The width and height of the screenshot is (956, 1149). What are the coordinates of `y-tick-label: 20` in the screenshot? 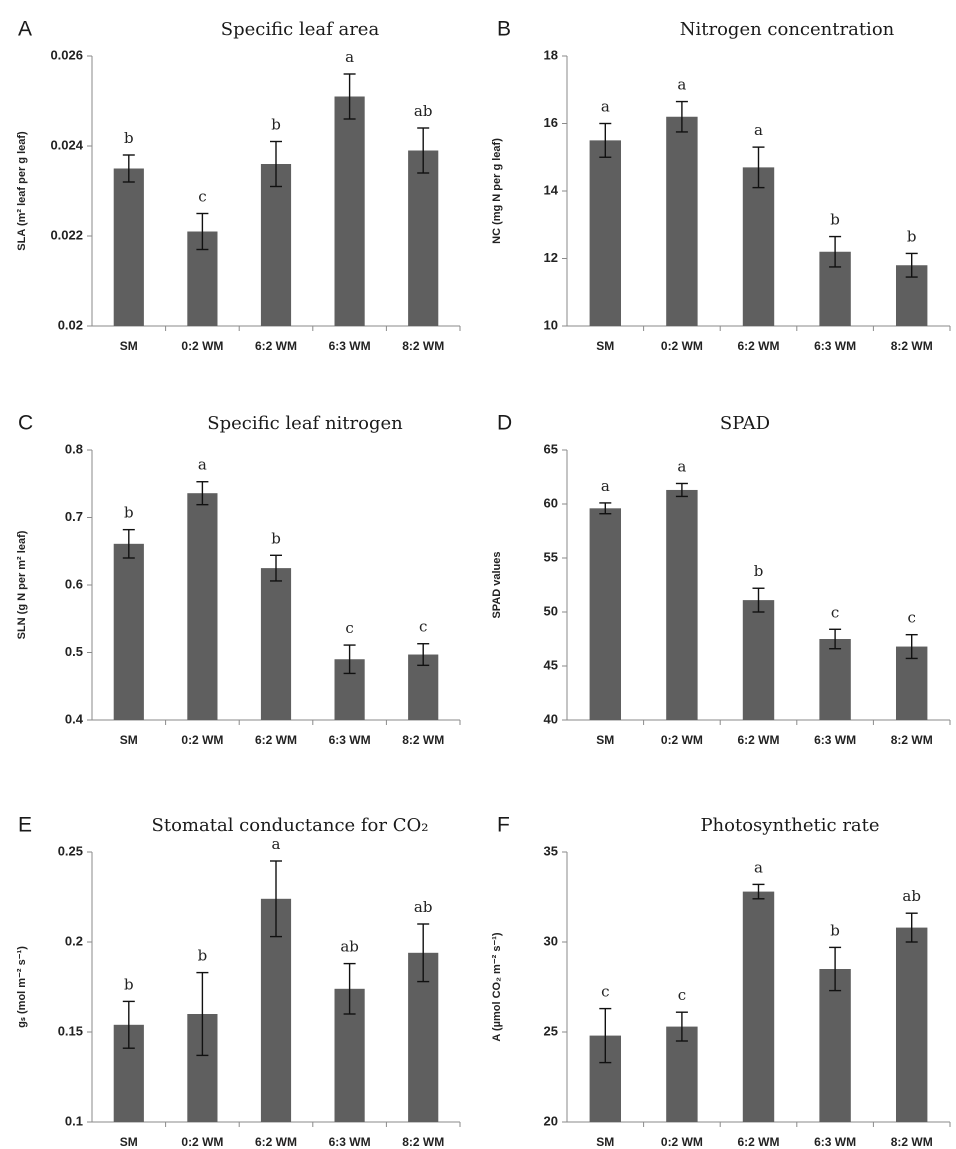 It's located at (551, 1120).